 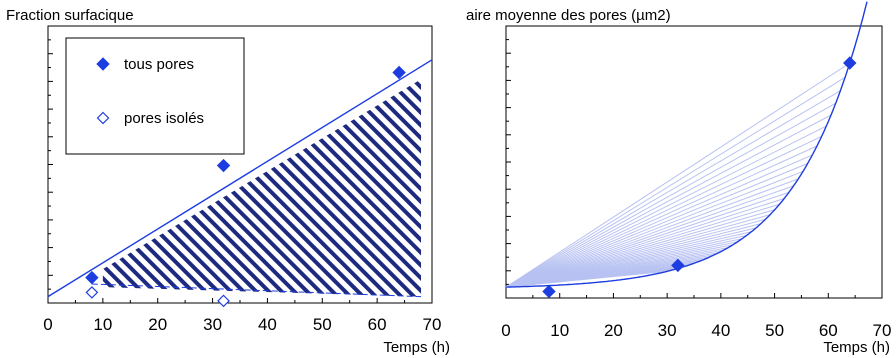 I want to click on right-x-tick-label: 40, so click(x=720, y=330).